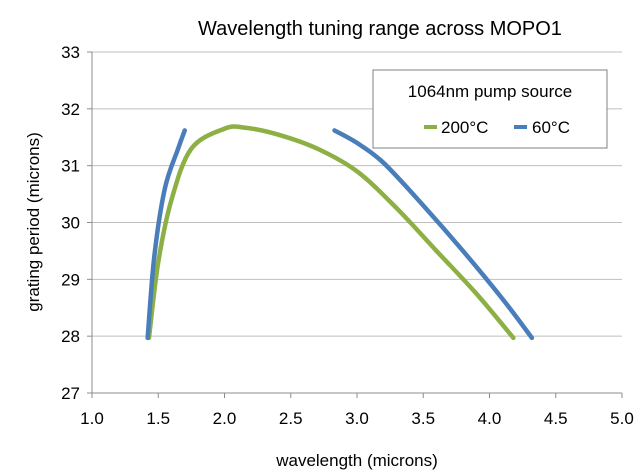 The height and width of the screenshot is (475, 640). I want to click on legend-label-60c: 60°C, so click(551, 127).